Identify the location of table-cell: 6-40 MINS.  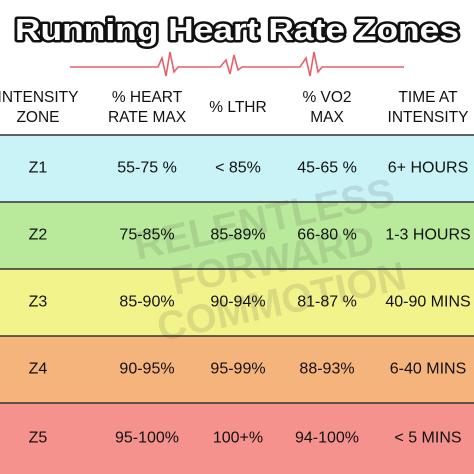
(428, 369).